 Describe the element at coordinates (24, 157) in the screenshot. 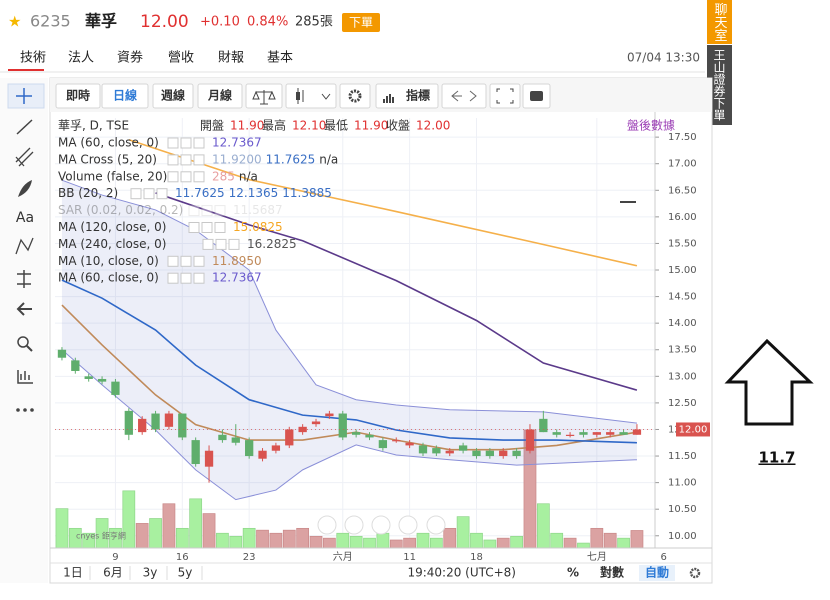

I see `fib-tool` at that location.